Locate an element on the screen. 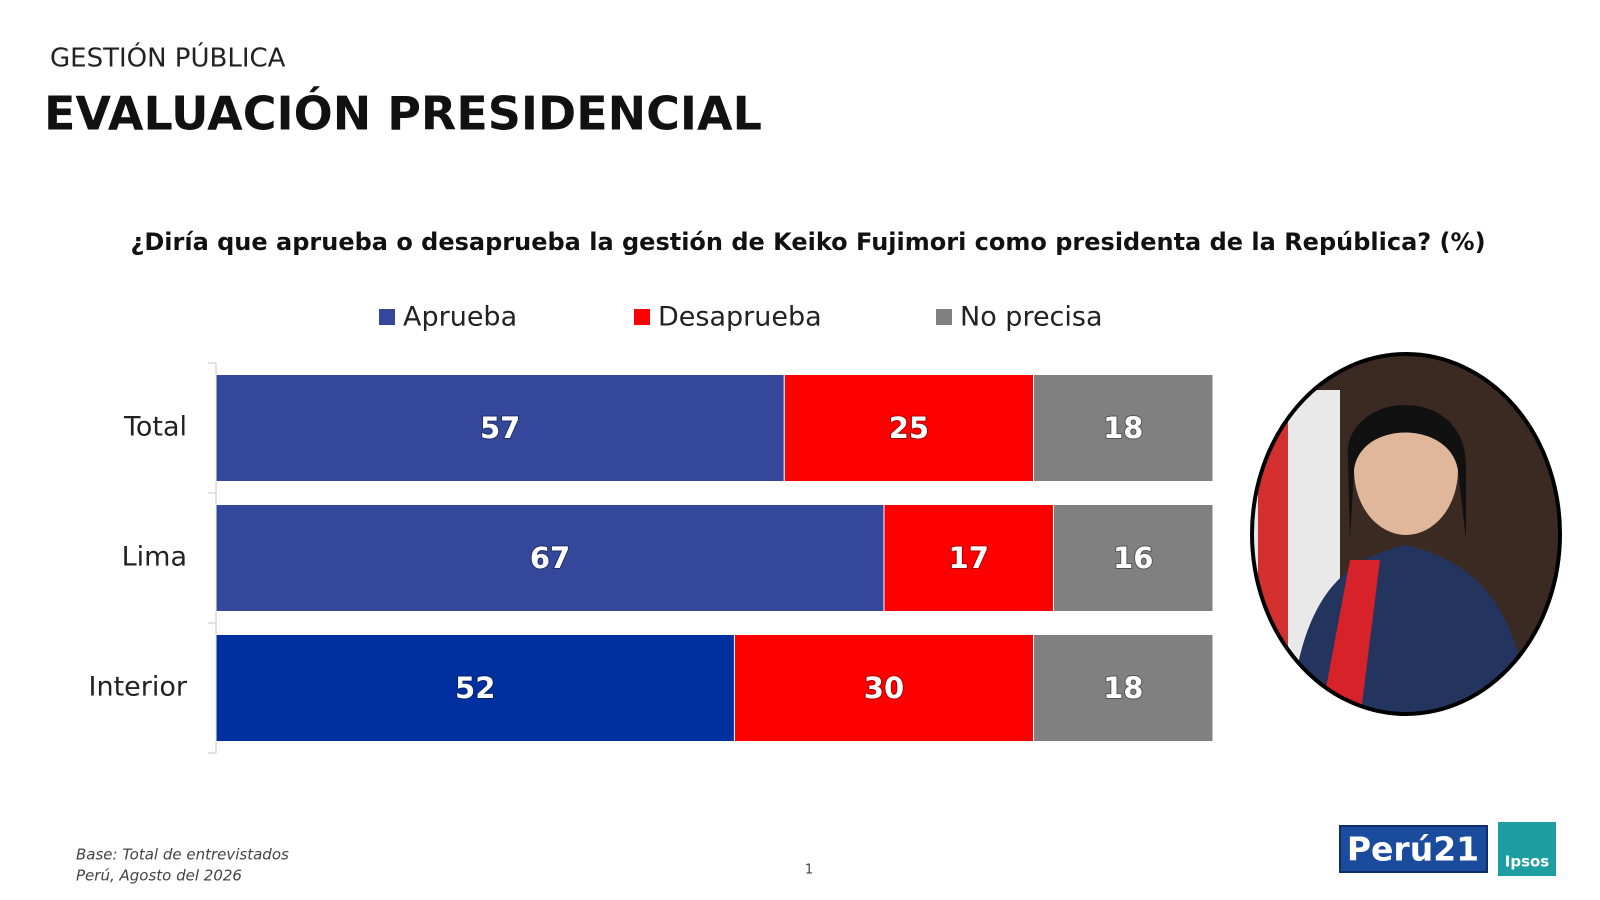 The image size is (1600, 900). portrait-frame is located at coordinates (1406, 534).